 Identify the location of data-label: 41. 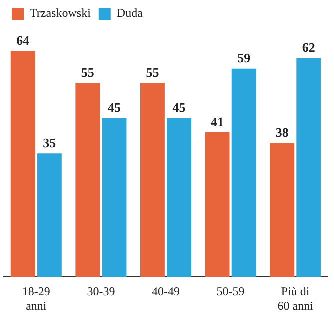
(217, 122).